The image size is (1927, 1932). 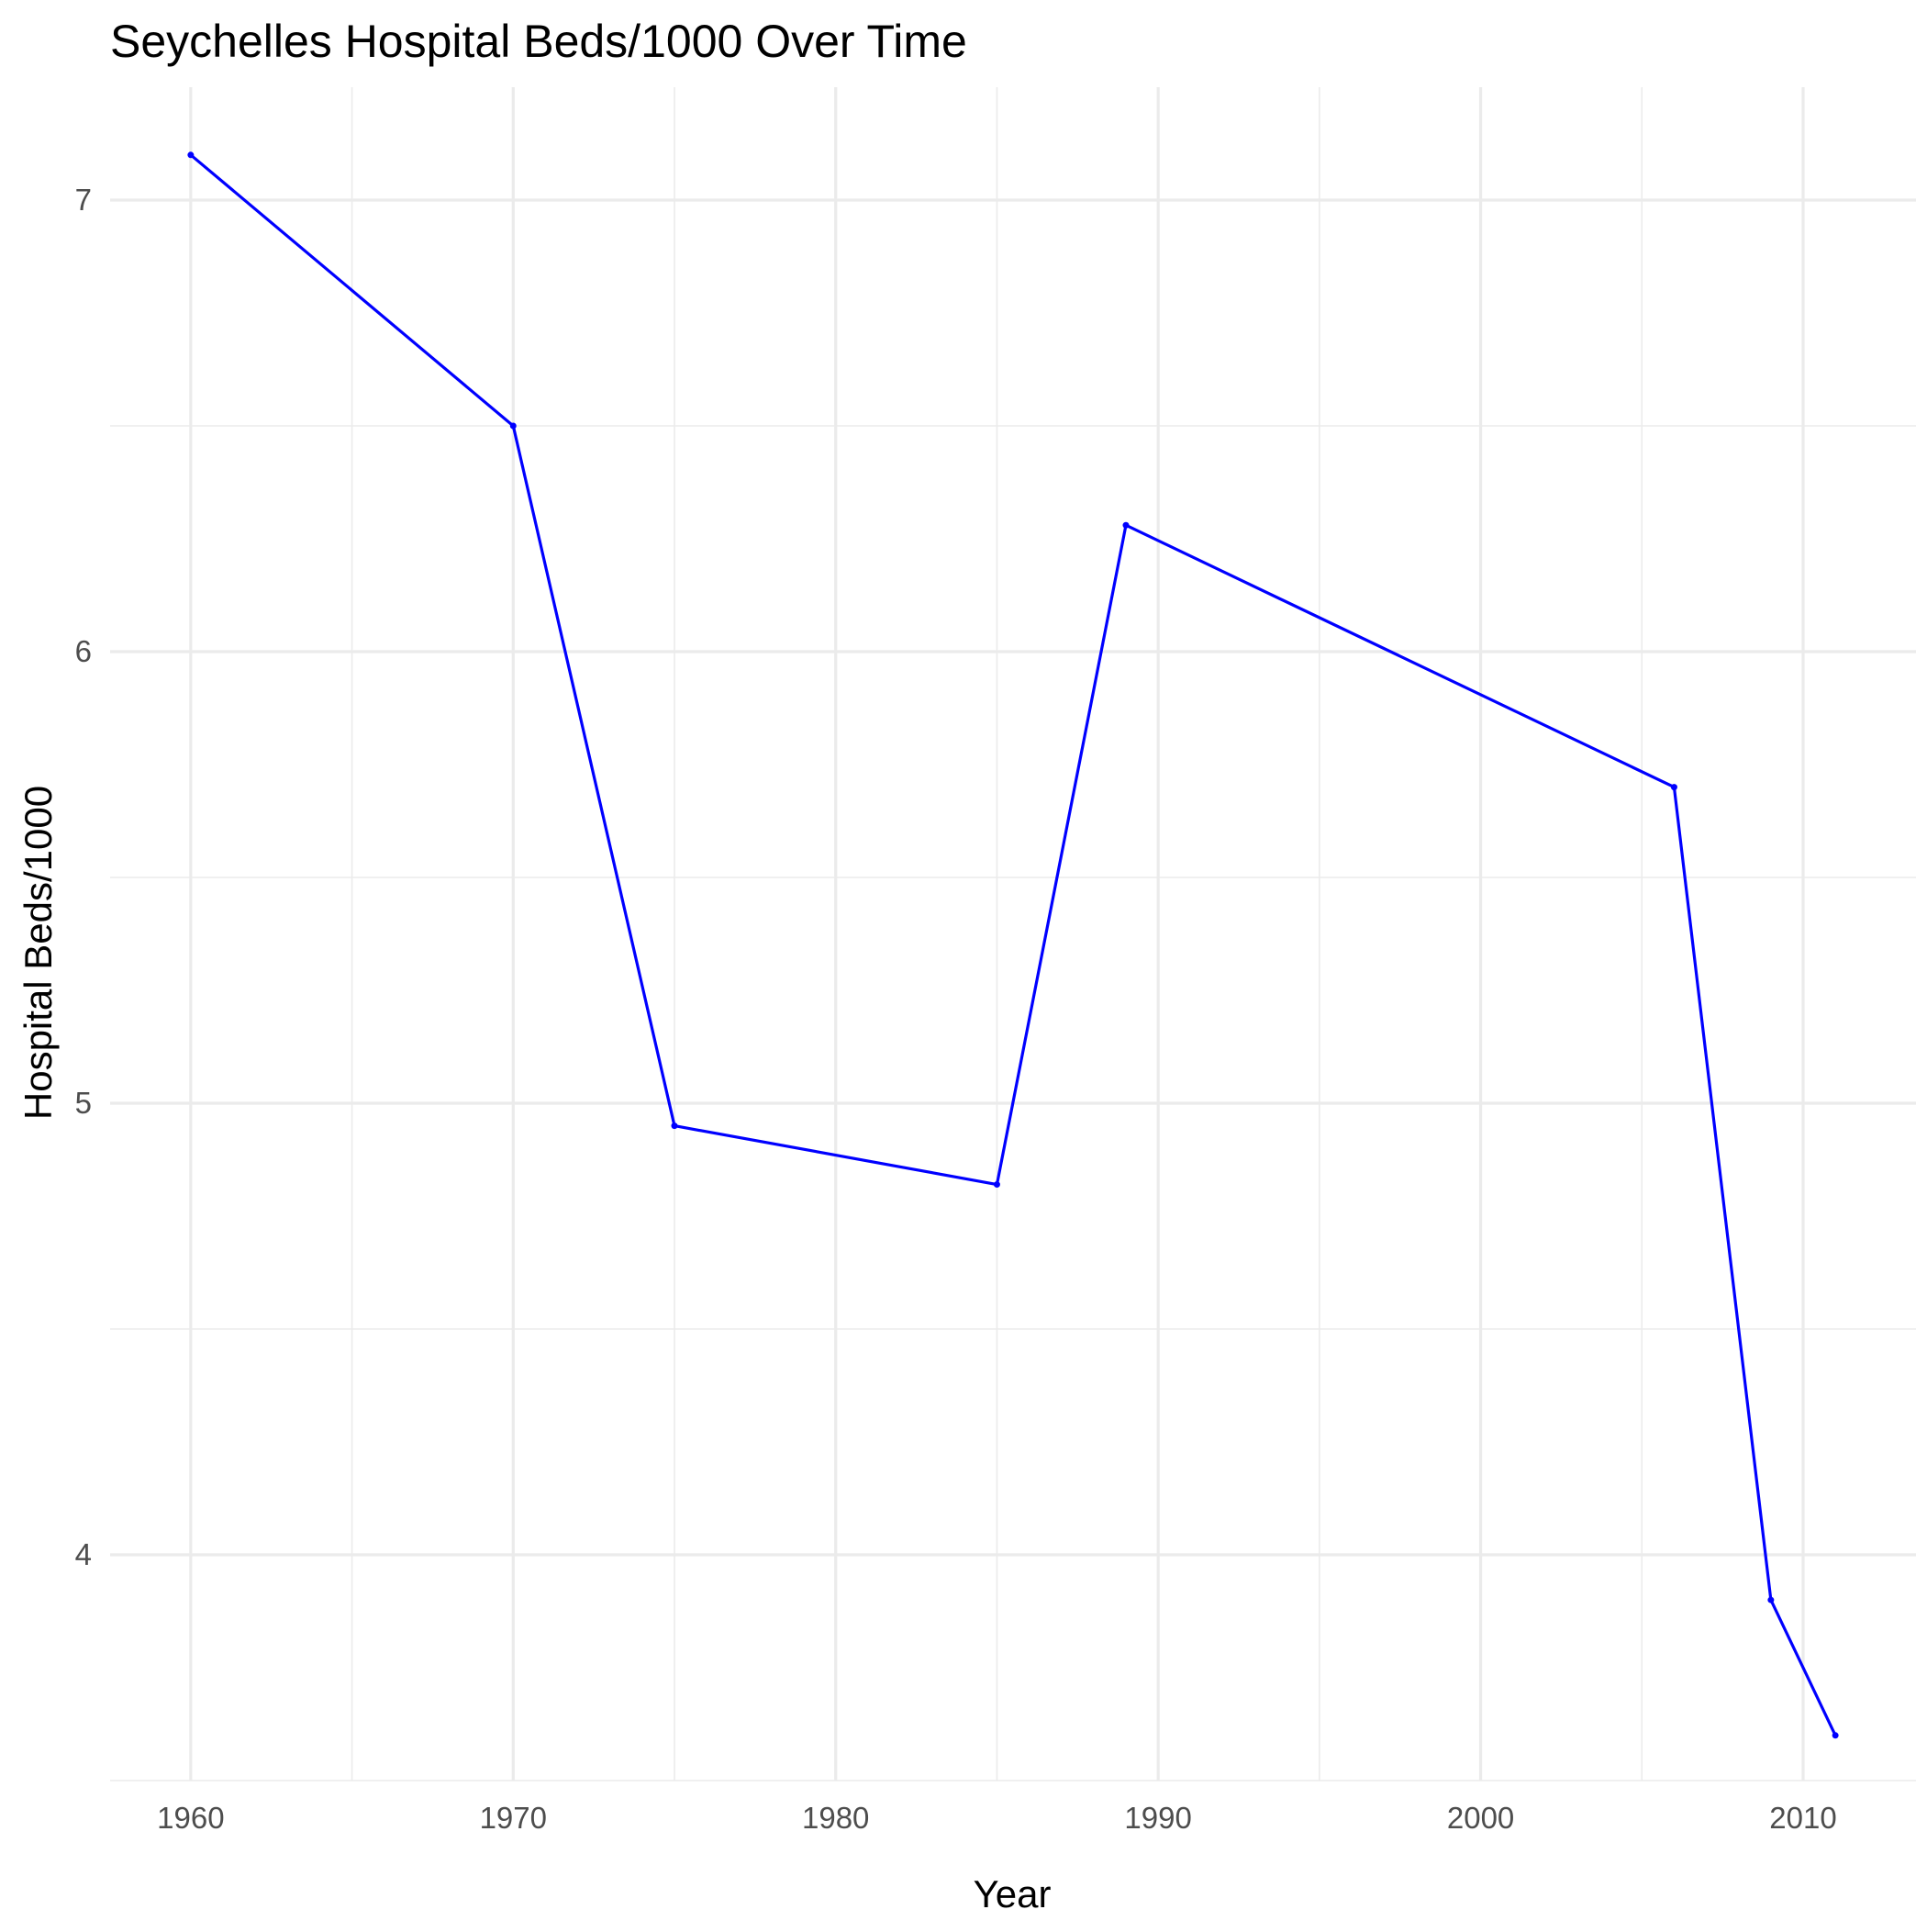 What do you see at coordinates (83, 200) in the screenshot?
I see `y-tick-label: 7` at bounding box center [83, 200].